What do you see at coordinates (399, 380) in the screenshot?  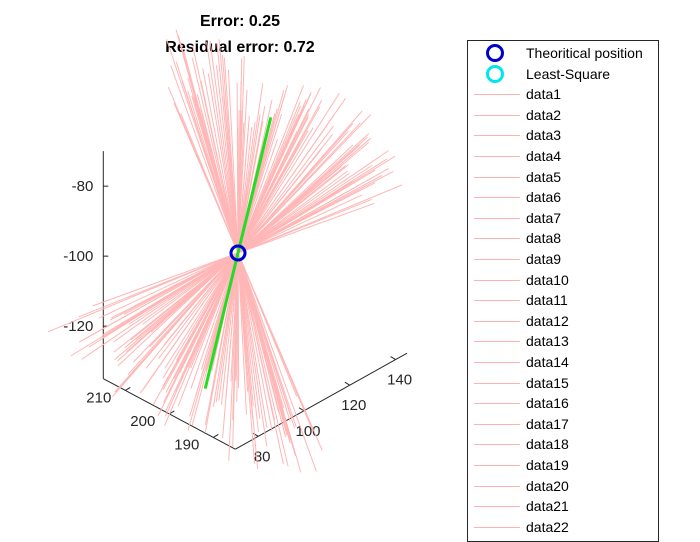 I see `x-tick-label: 140` at bounding box center [399, 380].